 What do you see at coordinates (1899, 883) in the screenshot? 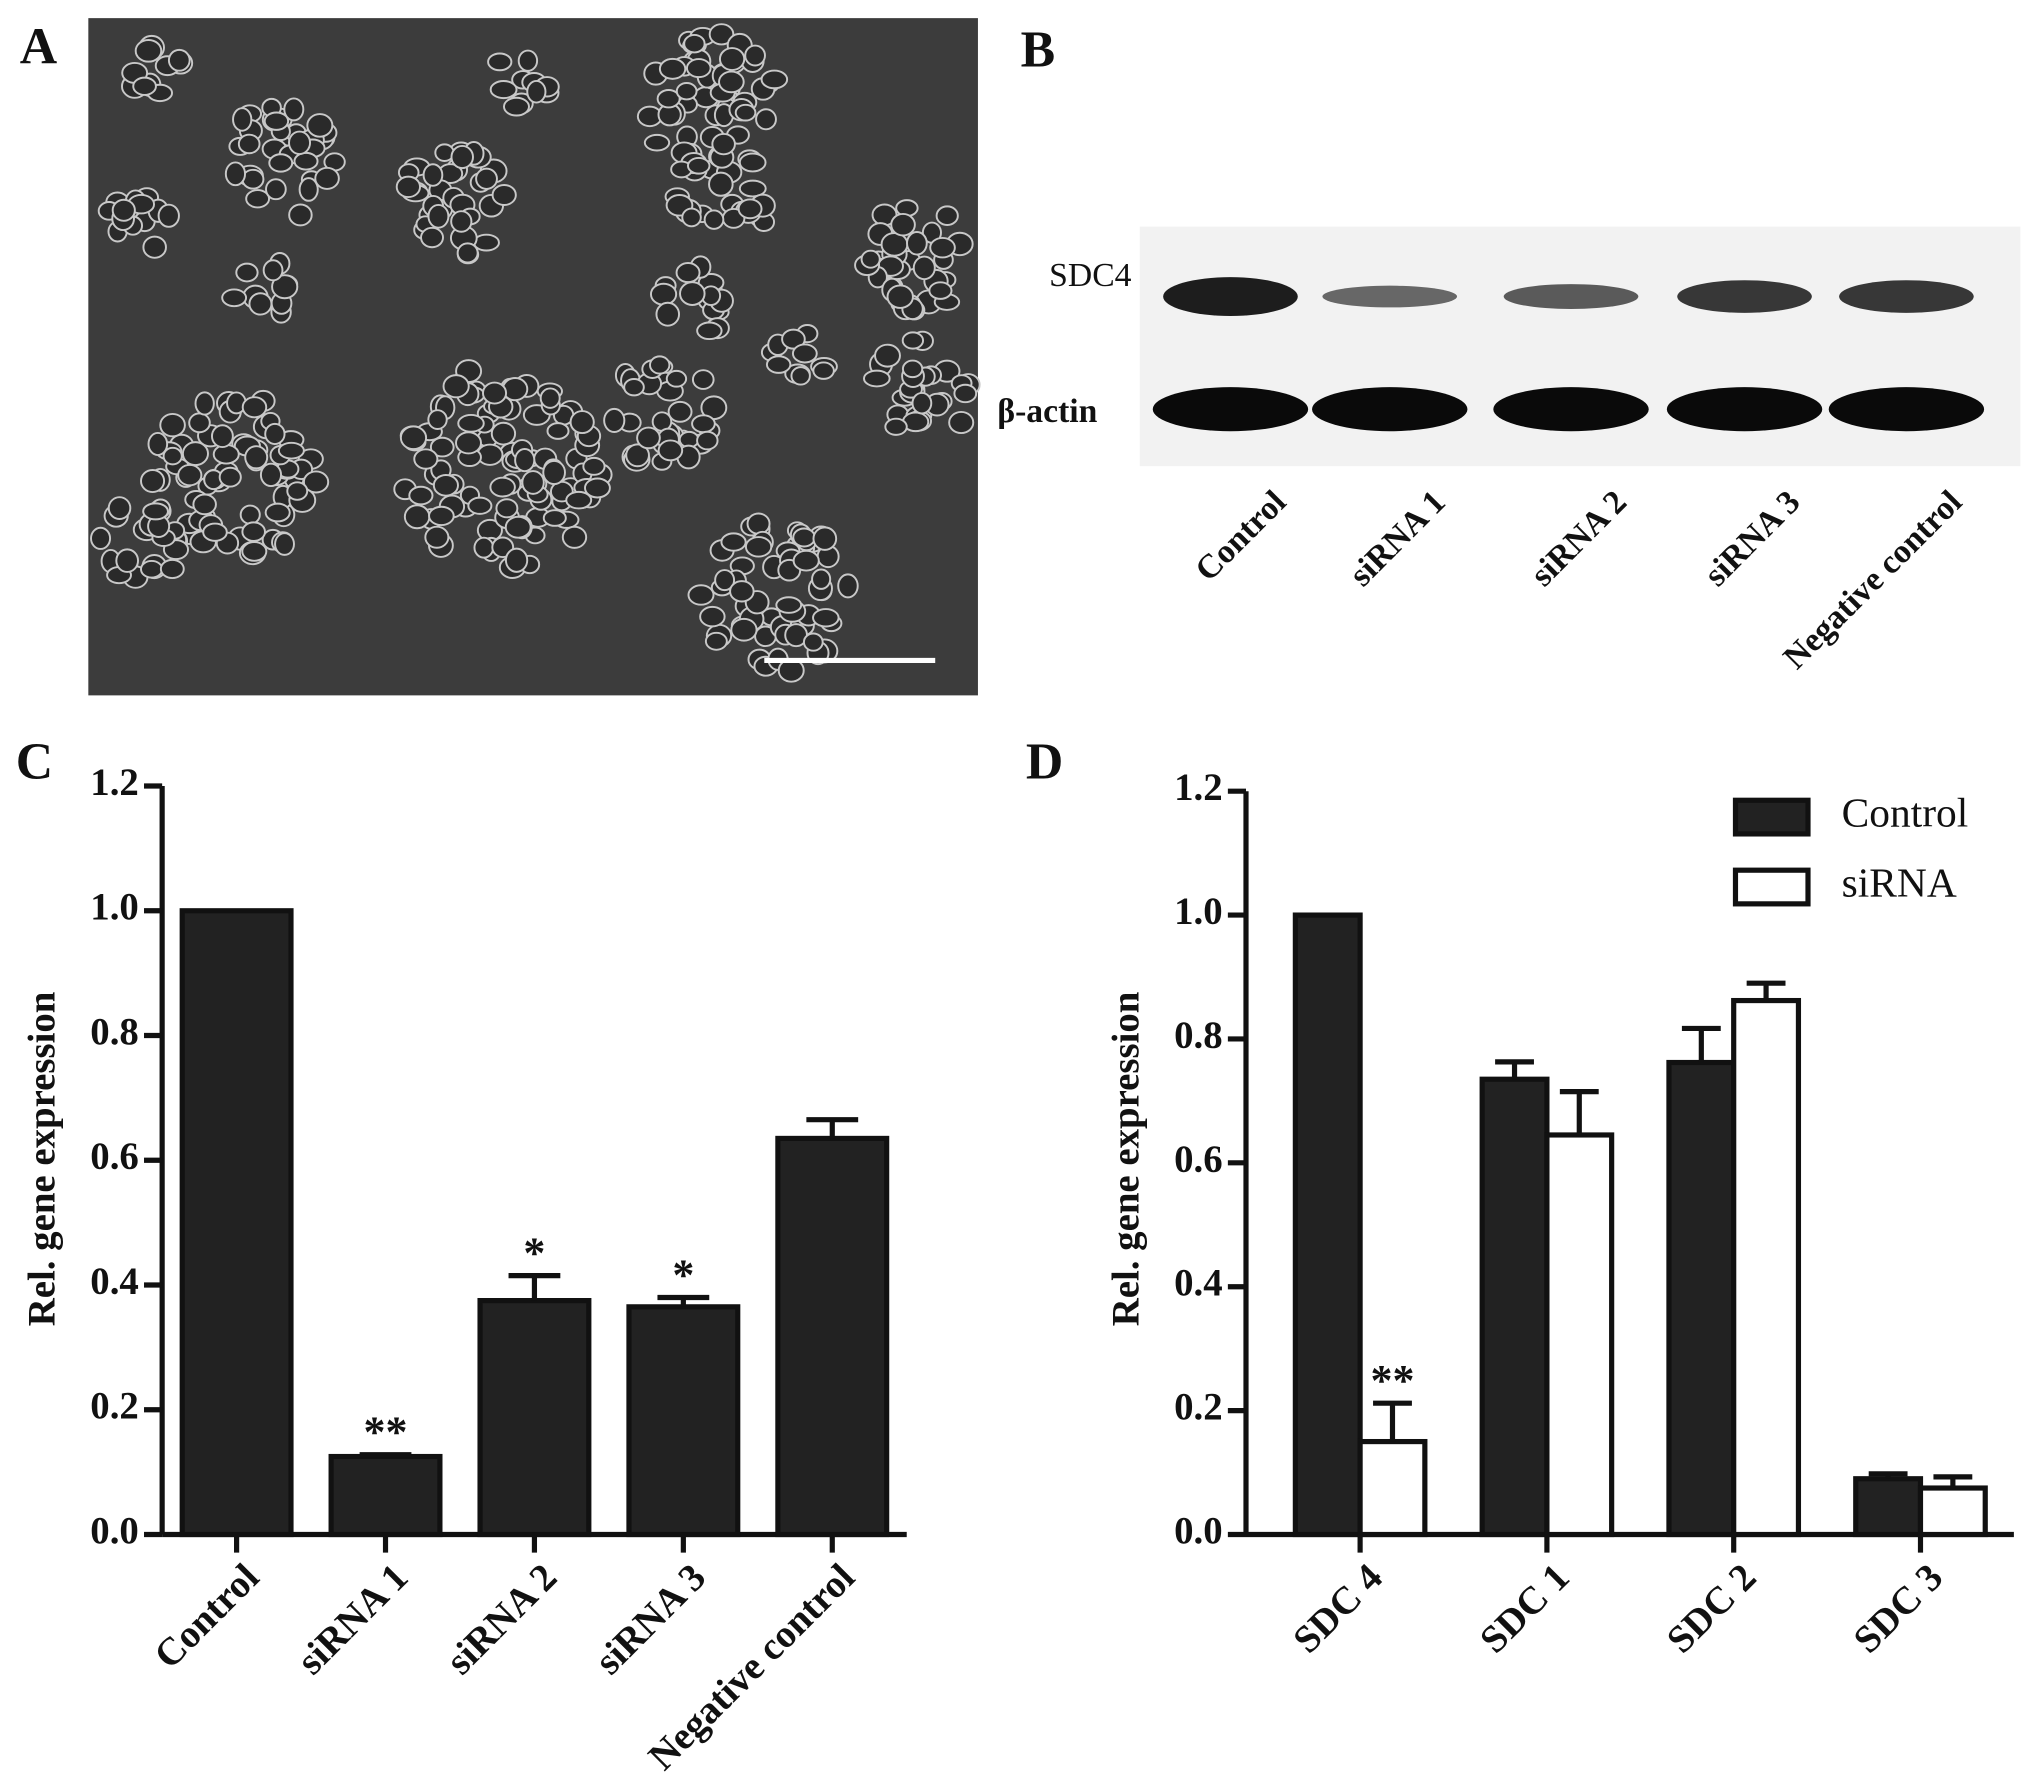
I see `legend-label: siRNA` at bounding box center [1899, 883].